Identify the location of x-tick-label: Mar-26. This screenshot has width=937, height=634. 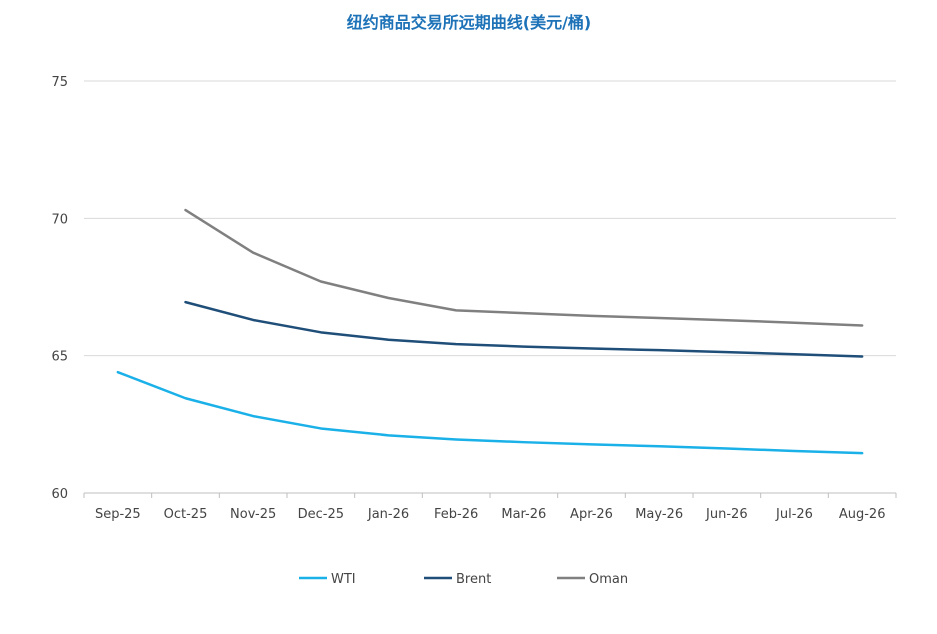
(523, 514).